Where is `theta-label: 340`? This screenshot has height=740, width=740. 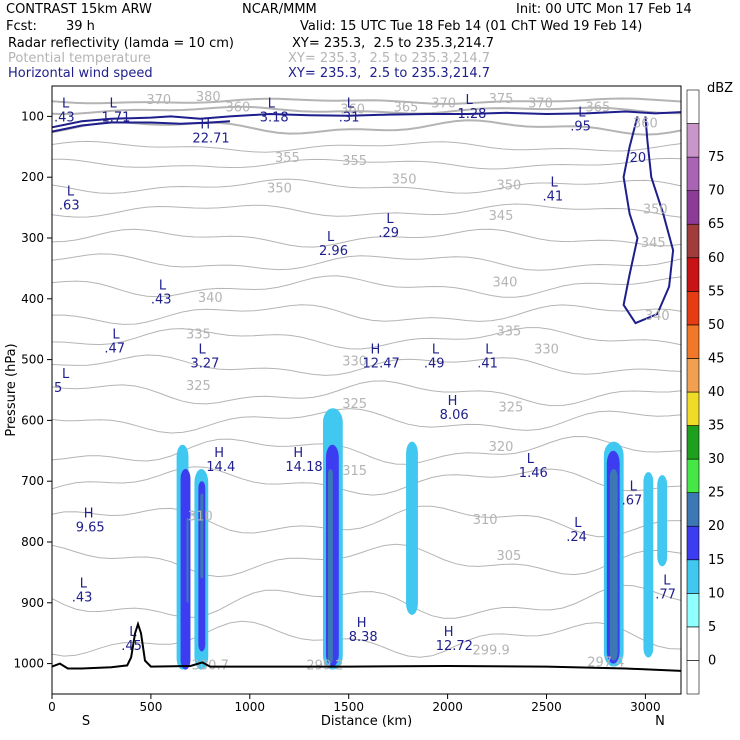
theta-label: 340 is located at coordinates (505, 283).